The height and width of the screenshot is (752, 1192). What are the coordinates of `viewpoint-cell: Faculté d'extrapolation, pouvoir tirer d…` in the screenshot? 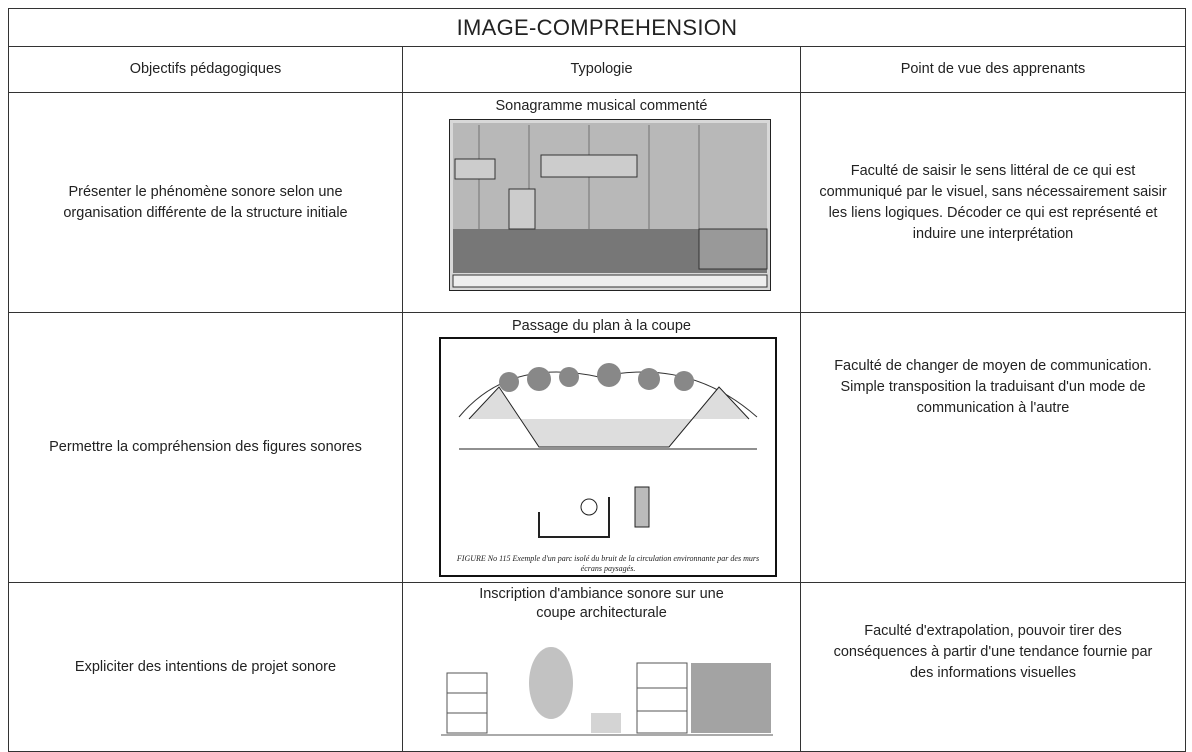 It's located at (993, 667).